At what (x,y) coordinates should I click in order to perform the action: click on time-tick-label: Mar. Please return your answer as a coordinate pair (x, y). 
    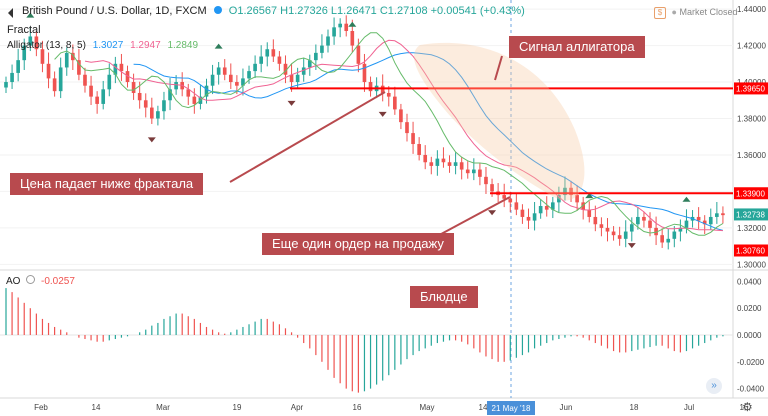
    Looking at the image, I should click on (163, 407).